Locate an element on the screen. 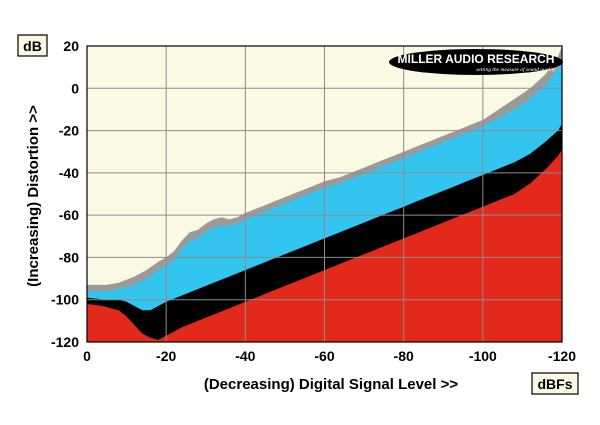 The width and height of the screenshot is (600, 425). y-tick-label: -20 is located at coordinates (69, 131).